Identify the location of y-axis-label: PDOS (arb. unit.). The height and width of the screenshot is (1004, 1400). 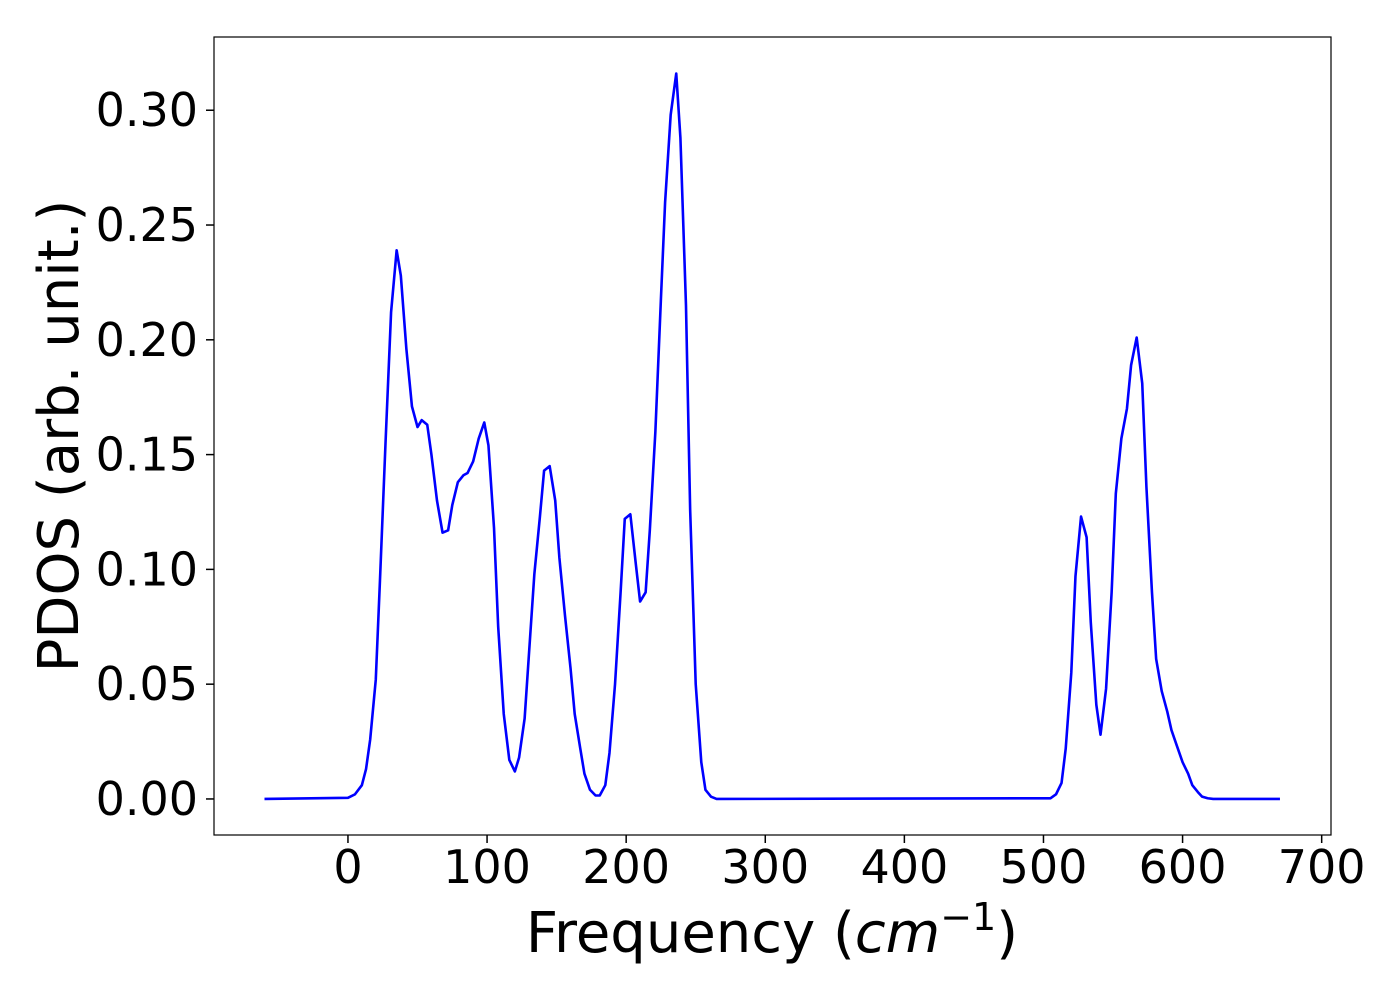
(59, 436).